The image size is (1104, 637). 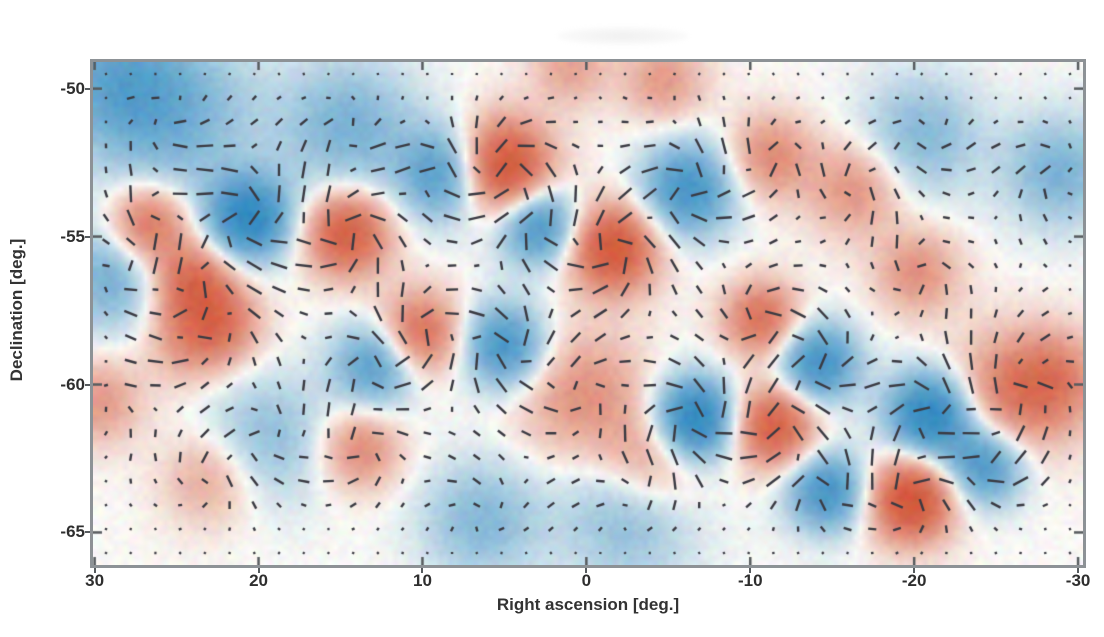 What do you see at coordinates (258, 580) in the screenshot?
I see `x-tick-label: 20` at bounding box center [258, 580].